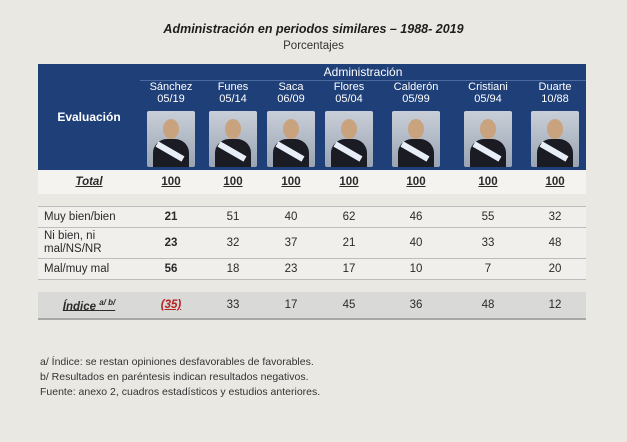 The image size is (627, 442). I want to click on cell-value: 10, so click(416, 269).